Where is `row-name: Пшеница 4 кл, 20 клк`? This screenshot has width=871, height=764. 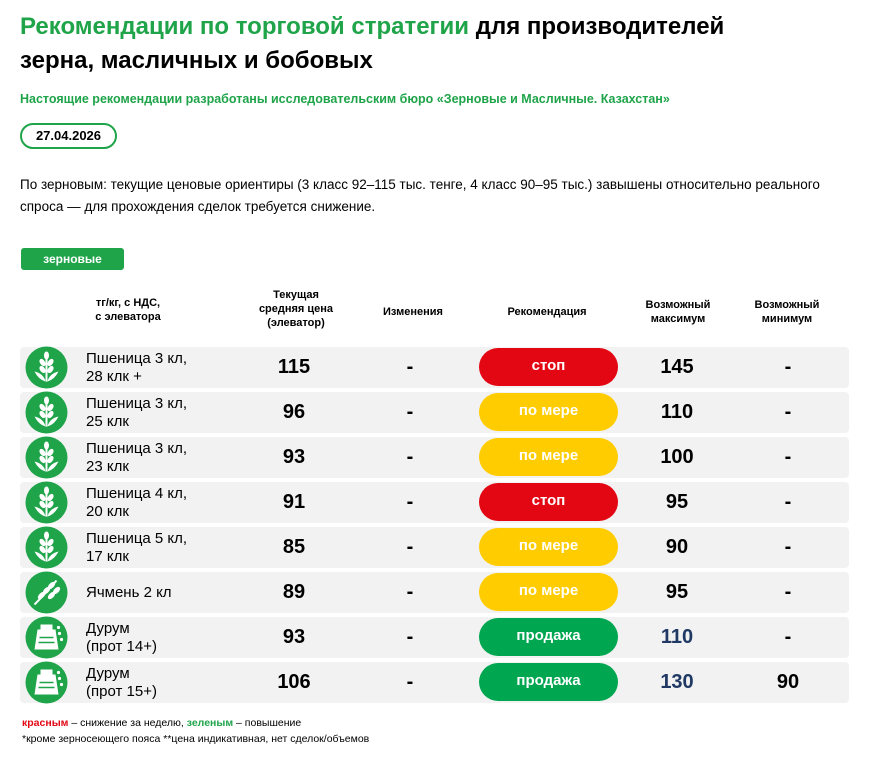 row-name: Пшеница 4 кл, 20 клк is located at coordinates (136, 503).